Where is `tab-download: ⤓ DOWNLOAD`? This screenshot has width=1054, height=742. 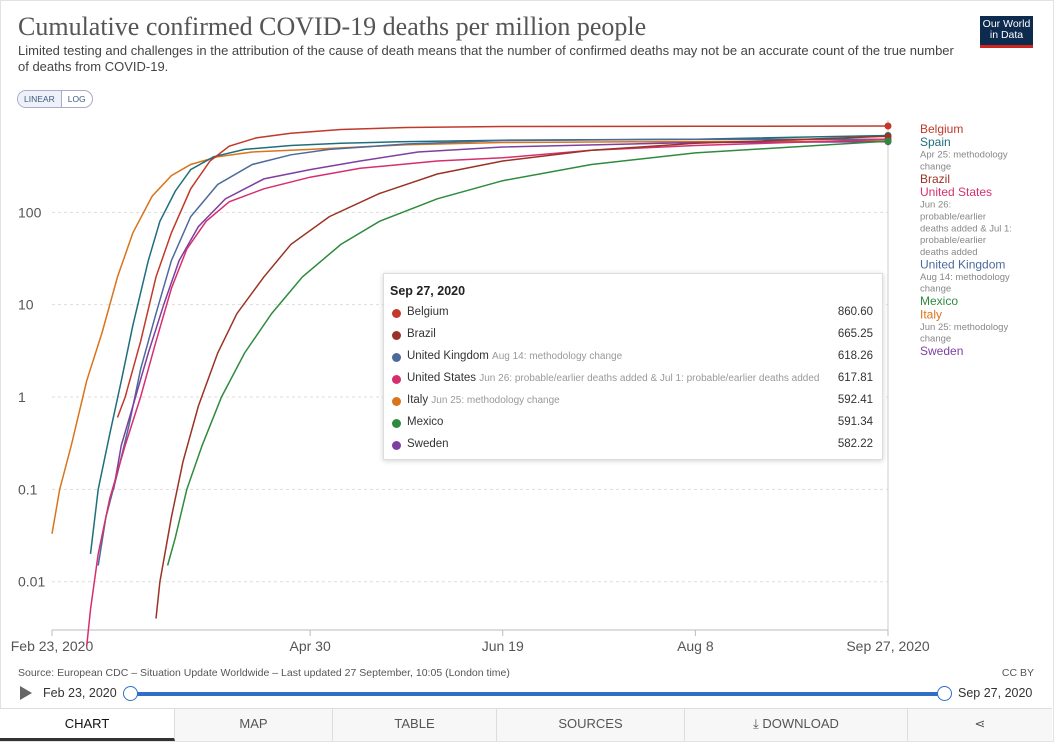 tab-download: ⤓ DOWNLOAD is located at coordinates (796, 725).